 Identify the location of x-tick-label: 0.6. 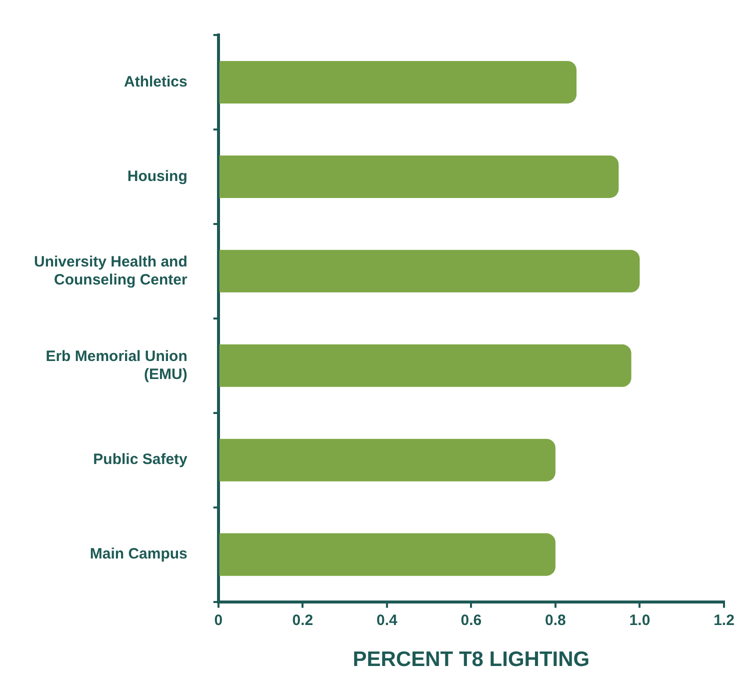
(471, 620).